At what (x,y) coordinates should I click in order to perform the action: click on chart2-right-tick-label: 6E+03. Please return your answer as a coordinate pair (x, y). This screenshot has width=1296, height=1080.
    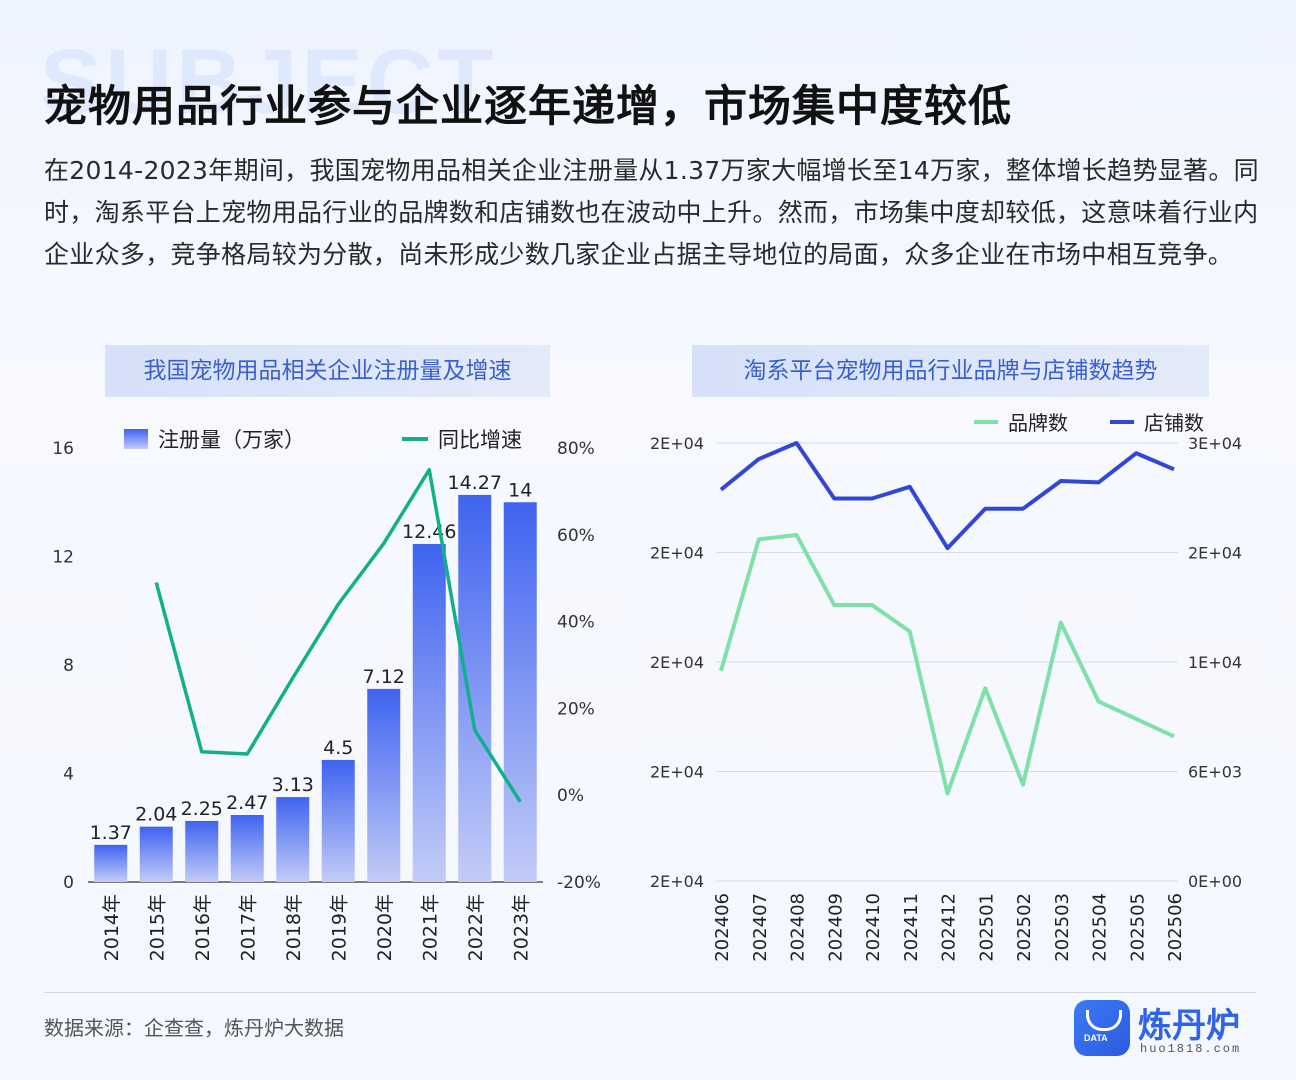
    Looking at the image, I should click on (1215, 772).